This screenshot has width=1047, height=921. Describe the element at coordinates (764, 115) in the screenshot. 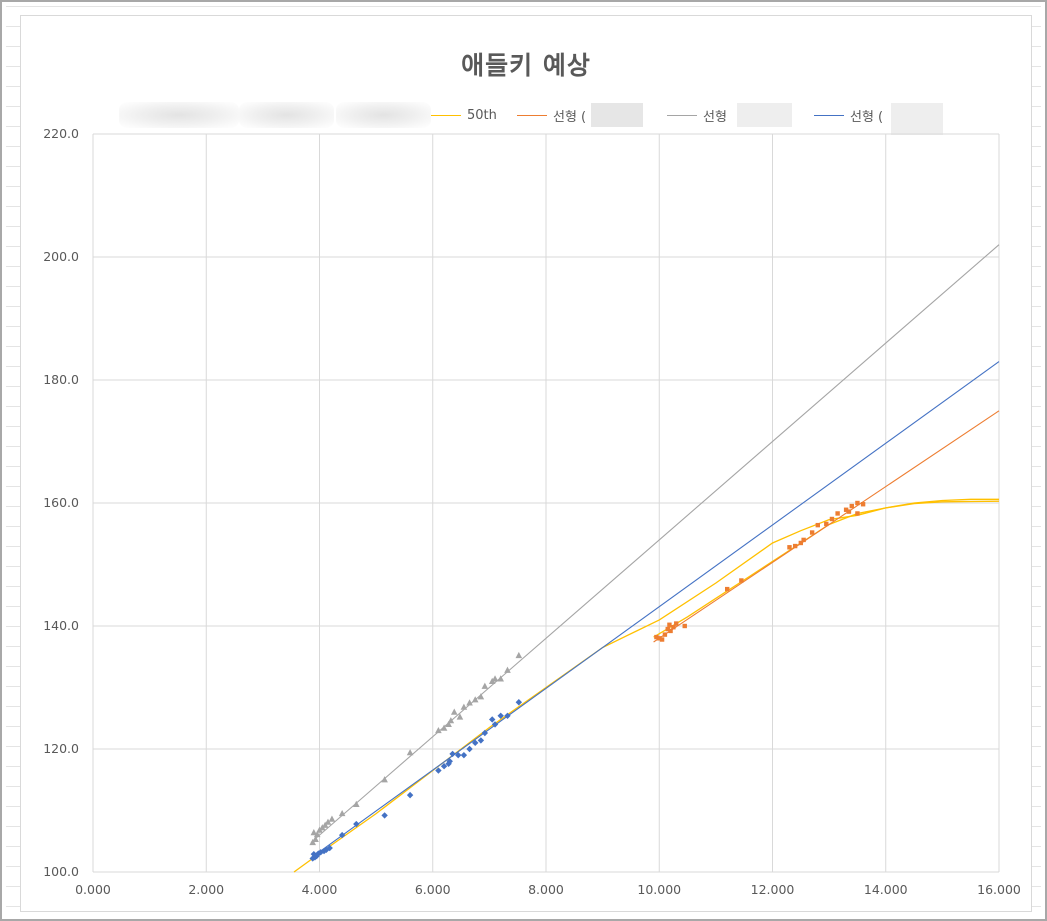

I see `legend-blur-gray` at that location.